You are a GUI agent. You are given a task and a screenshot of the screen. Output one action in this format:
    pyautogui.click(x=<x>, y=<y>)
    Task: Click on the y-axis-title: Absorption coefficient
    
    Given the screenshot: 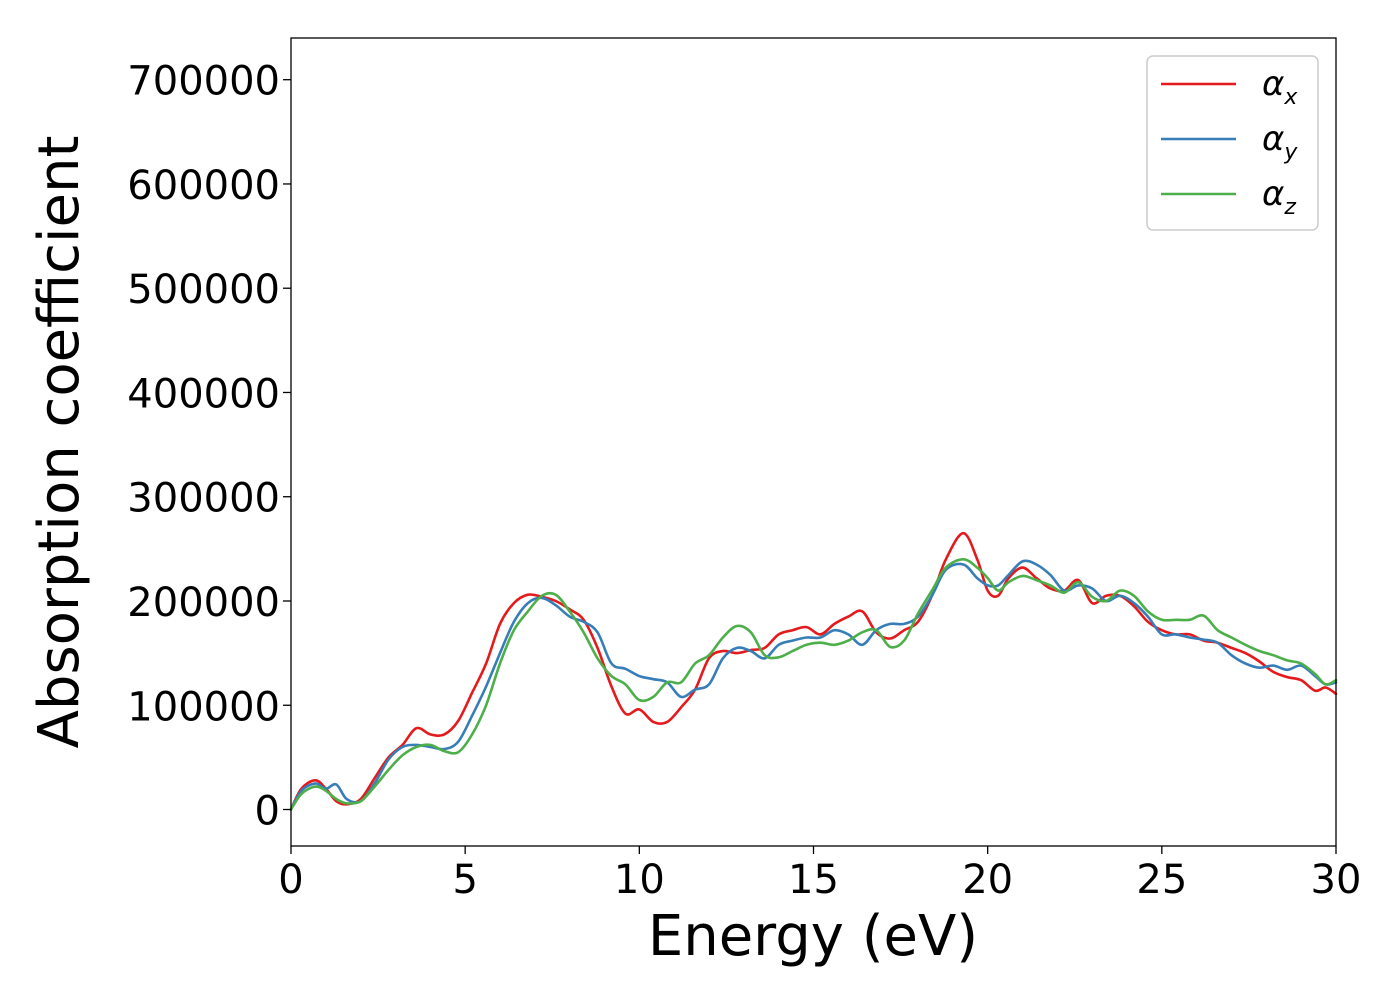 What is the action you would take?
    pyautogui.click(x=59, y=442)
    